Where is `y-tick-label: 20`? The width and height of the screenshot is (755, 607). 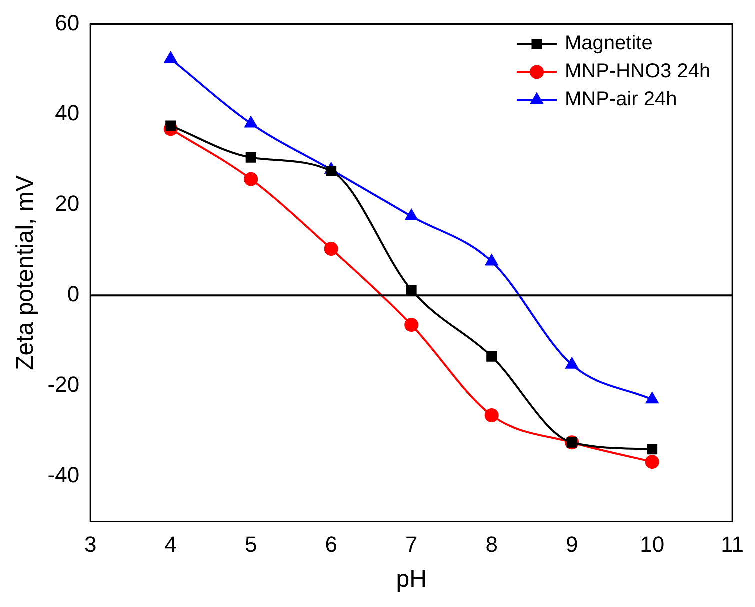 y-tick-label: 20 is located at coordinates (67, 203).